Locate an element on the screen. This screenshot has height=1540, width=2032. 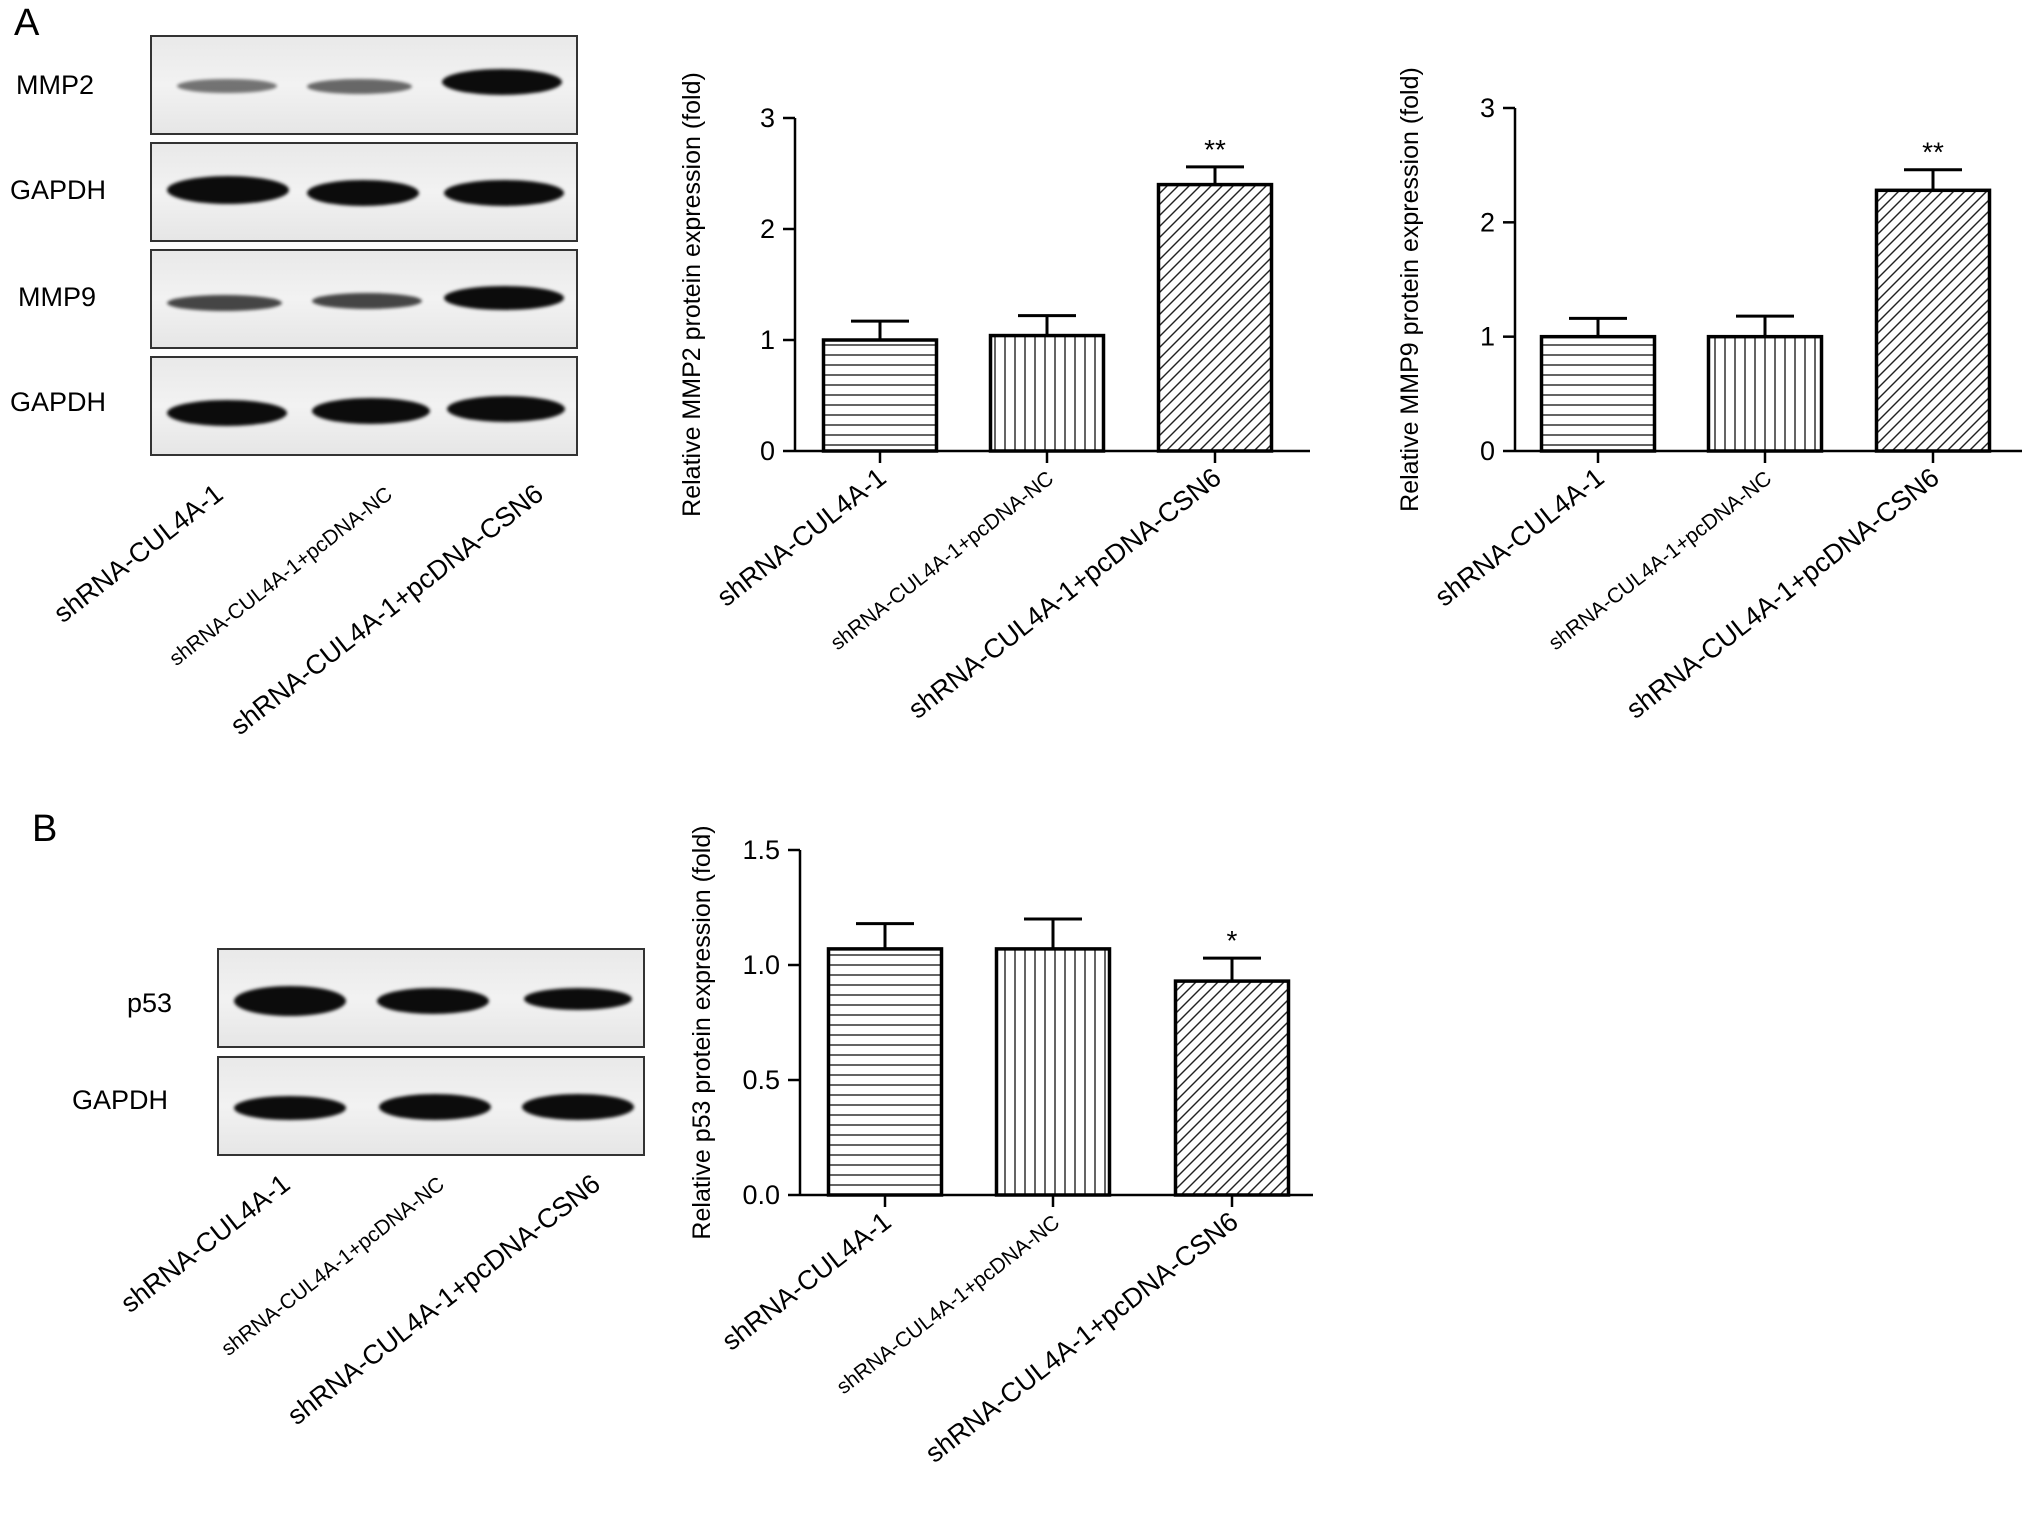
y-tick-label: 1.0 is located at coordinates (761, 965).